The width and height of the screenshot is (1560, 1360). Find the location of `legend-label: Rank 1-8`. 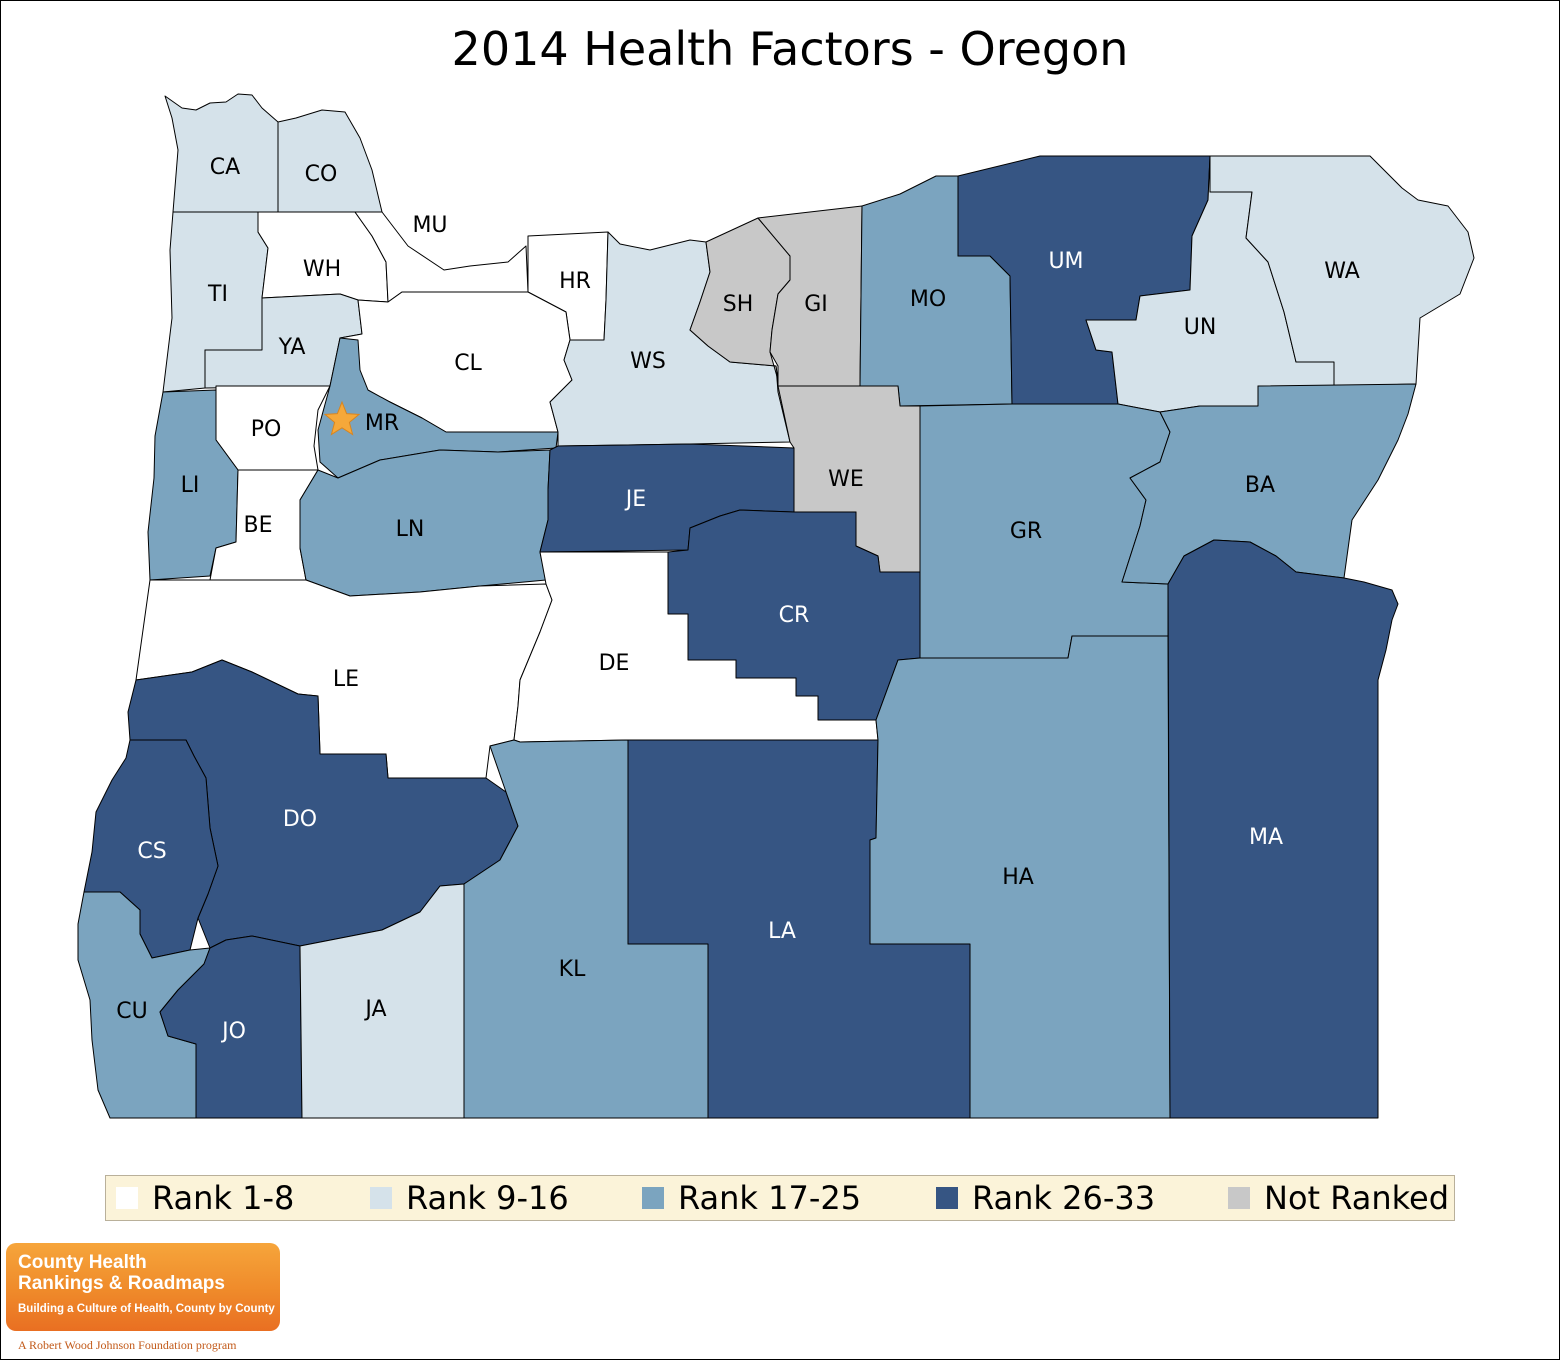

legend-label: Rank 1-8 is located at coordinates (223, 1198).